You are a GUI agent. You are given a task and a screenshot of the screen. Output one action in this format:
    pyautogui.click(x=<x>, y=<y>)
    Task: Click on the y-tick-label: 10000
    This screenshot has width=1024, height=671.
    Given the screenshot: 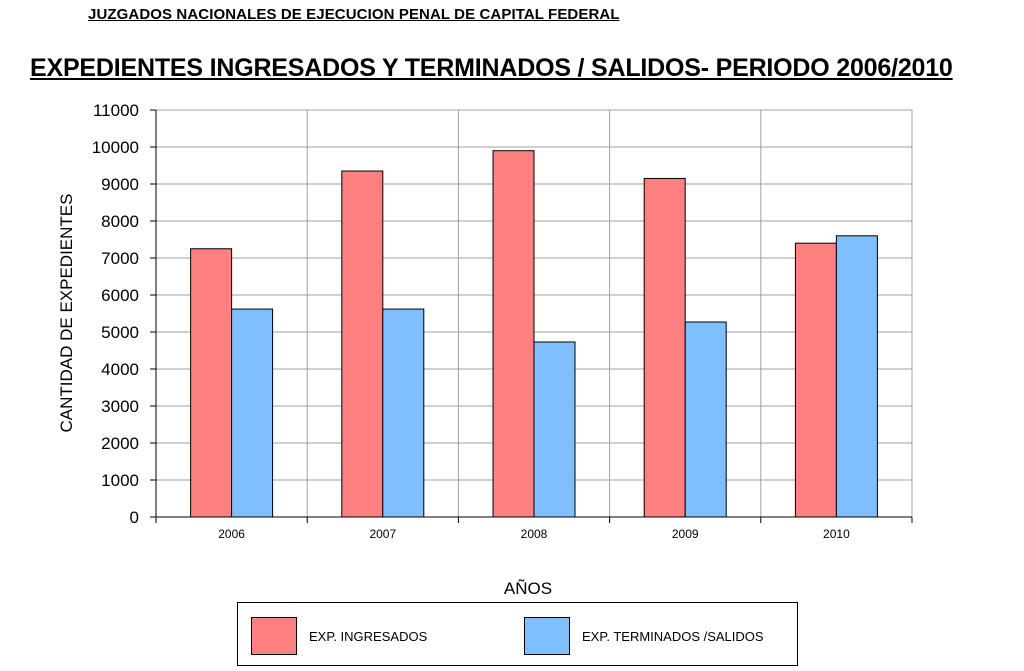 What is the action you would take?
    pyautogui.click(x=115, y=147)
    